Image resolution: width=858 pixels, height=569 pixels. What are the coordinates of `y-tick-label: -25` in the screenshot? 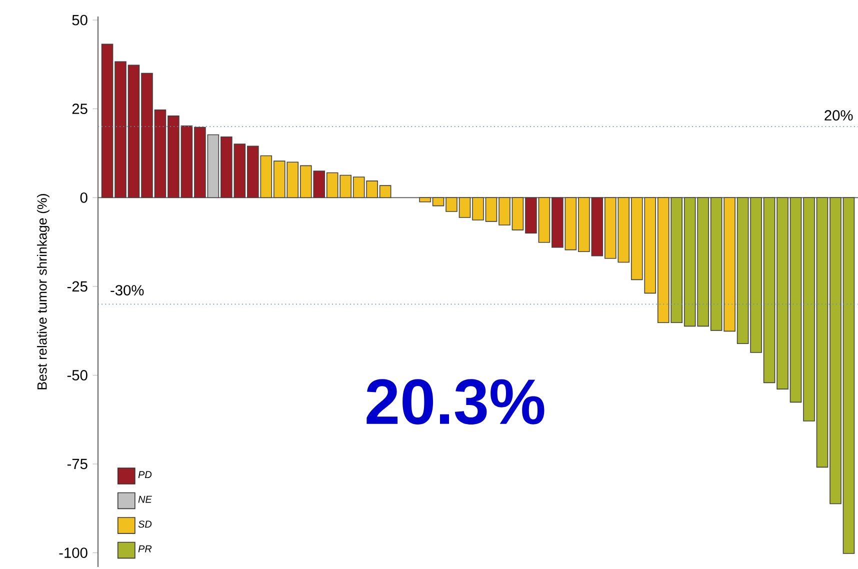 It's located at (77, 286).